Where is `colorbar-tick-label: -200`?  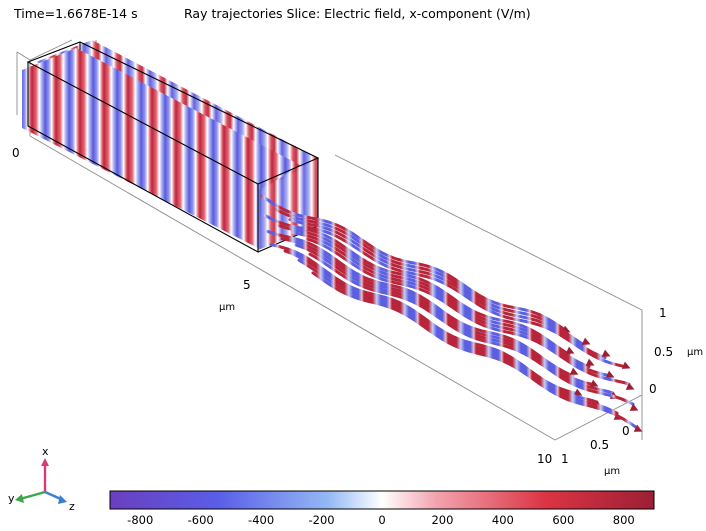 colorbar-tick-label: -200 is located at coordinates (321, 520).